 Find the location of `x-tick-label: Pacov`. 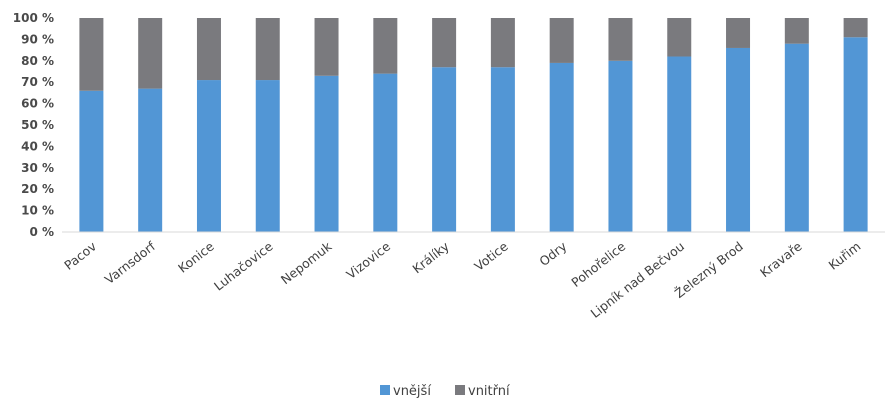

x-tick-label: Pacov is located at coordinates (80, 255).